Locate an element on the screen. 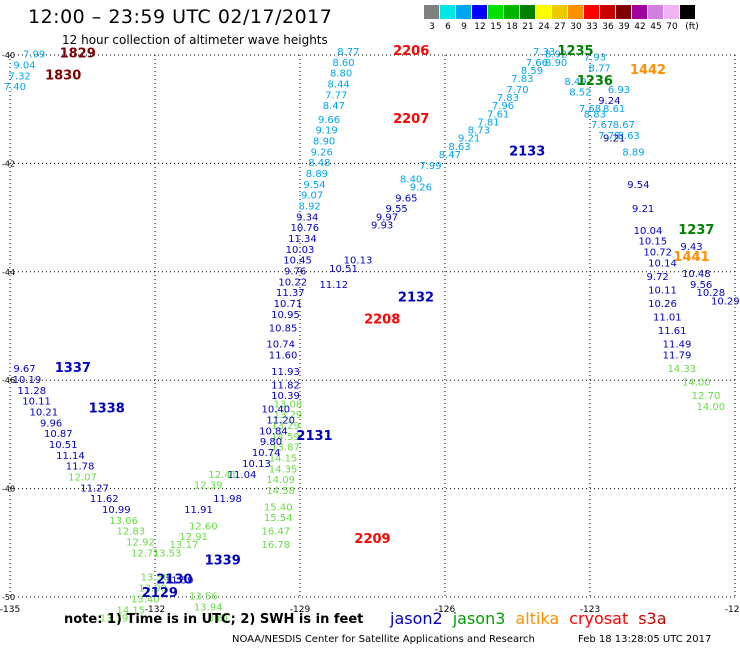 The image size is (740, 650). wave-height-value: 7.68 is located at coordinates (590, 109).